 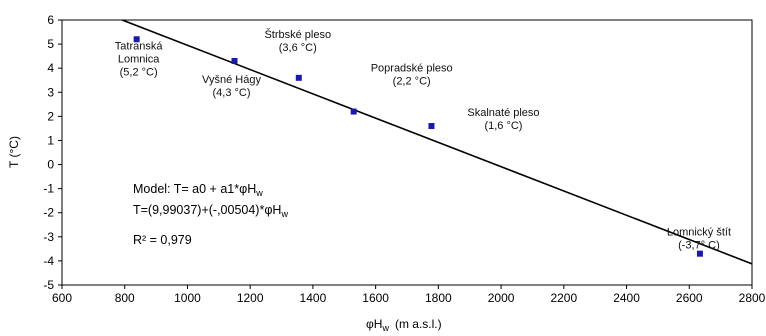 I want to click on data-point-label: Lomnický štít (-3,7° C), so click(x=699, y=239).